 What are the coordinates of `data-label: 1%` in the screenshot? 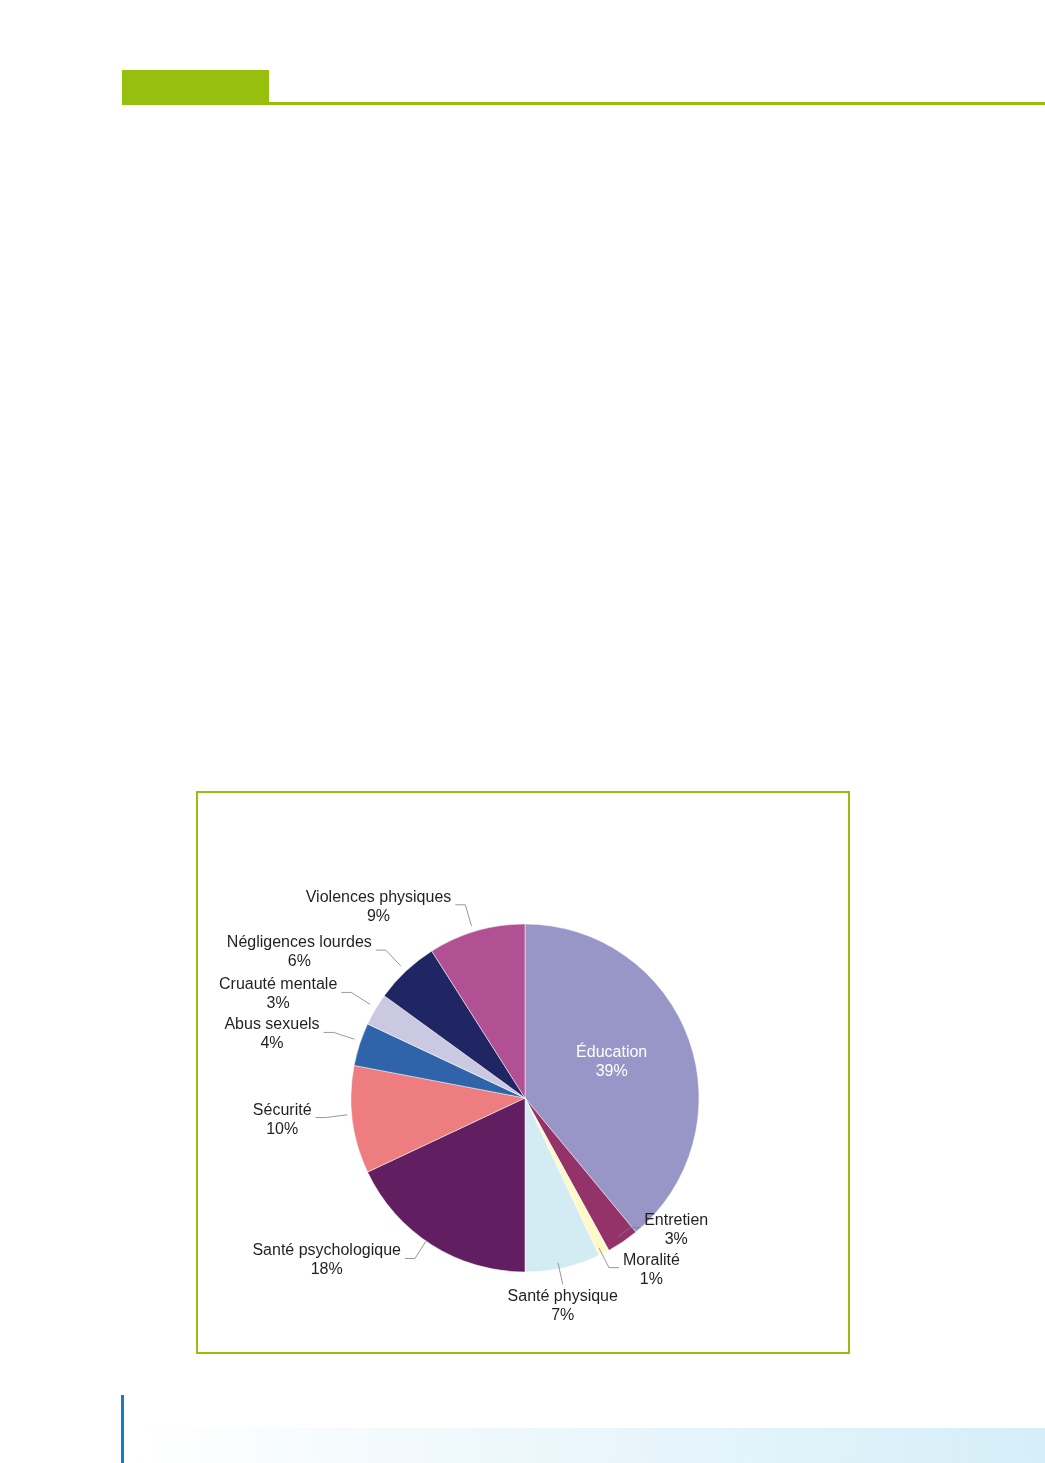 It's located at (651, 1278).